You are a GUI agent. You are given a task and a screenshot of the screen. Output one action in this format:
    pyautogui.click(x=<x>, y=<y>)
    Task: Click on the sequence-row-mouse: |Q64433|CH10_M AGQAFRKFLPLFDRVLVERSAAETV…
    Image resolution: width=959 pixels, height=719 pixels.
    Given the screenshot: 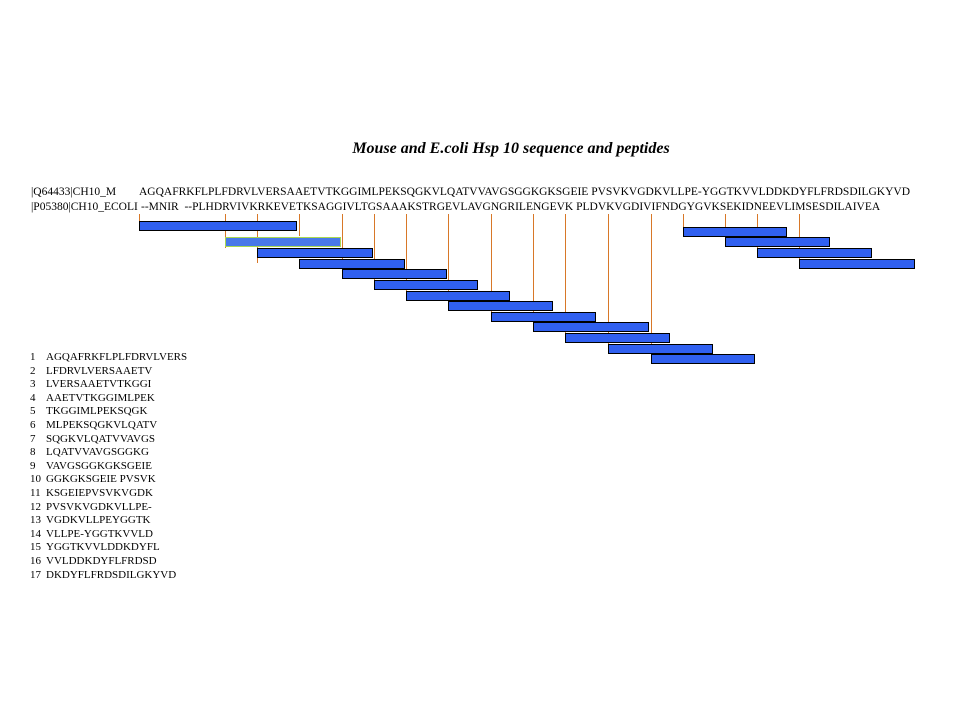 What is the action you would take?
    pyautogui.click(x=470, y=192)
    